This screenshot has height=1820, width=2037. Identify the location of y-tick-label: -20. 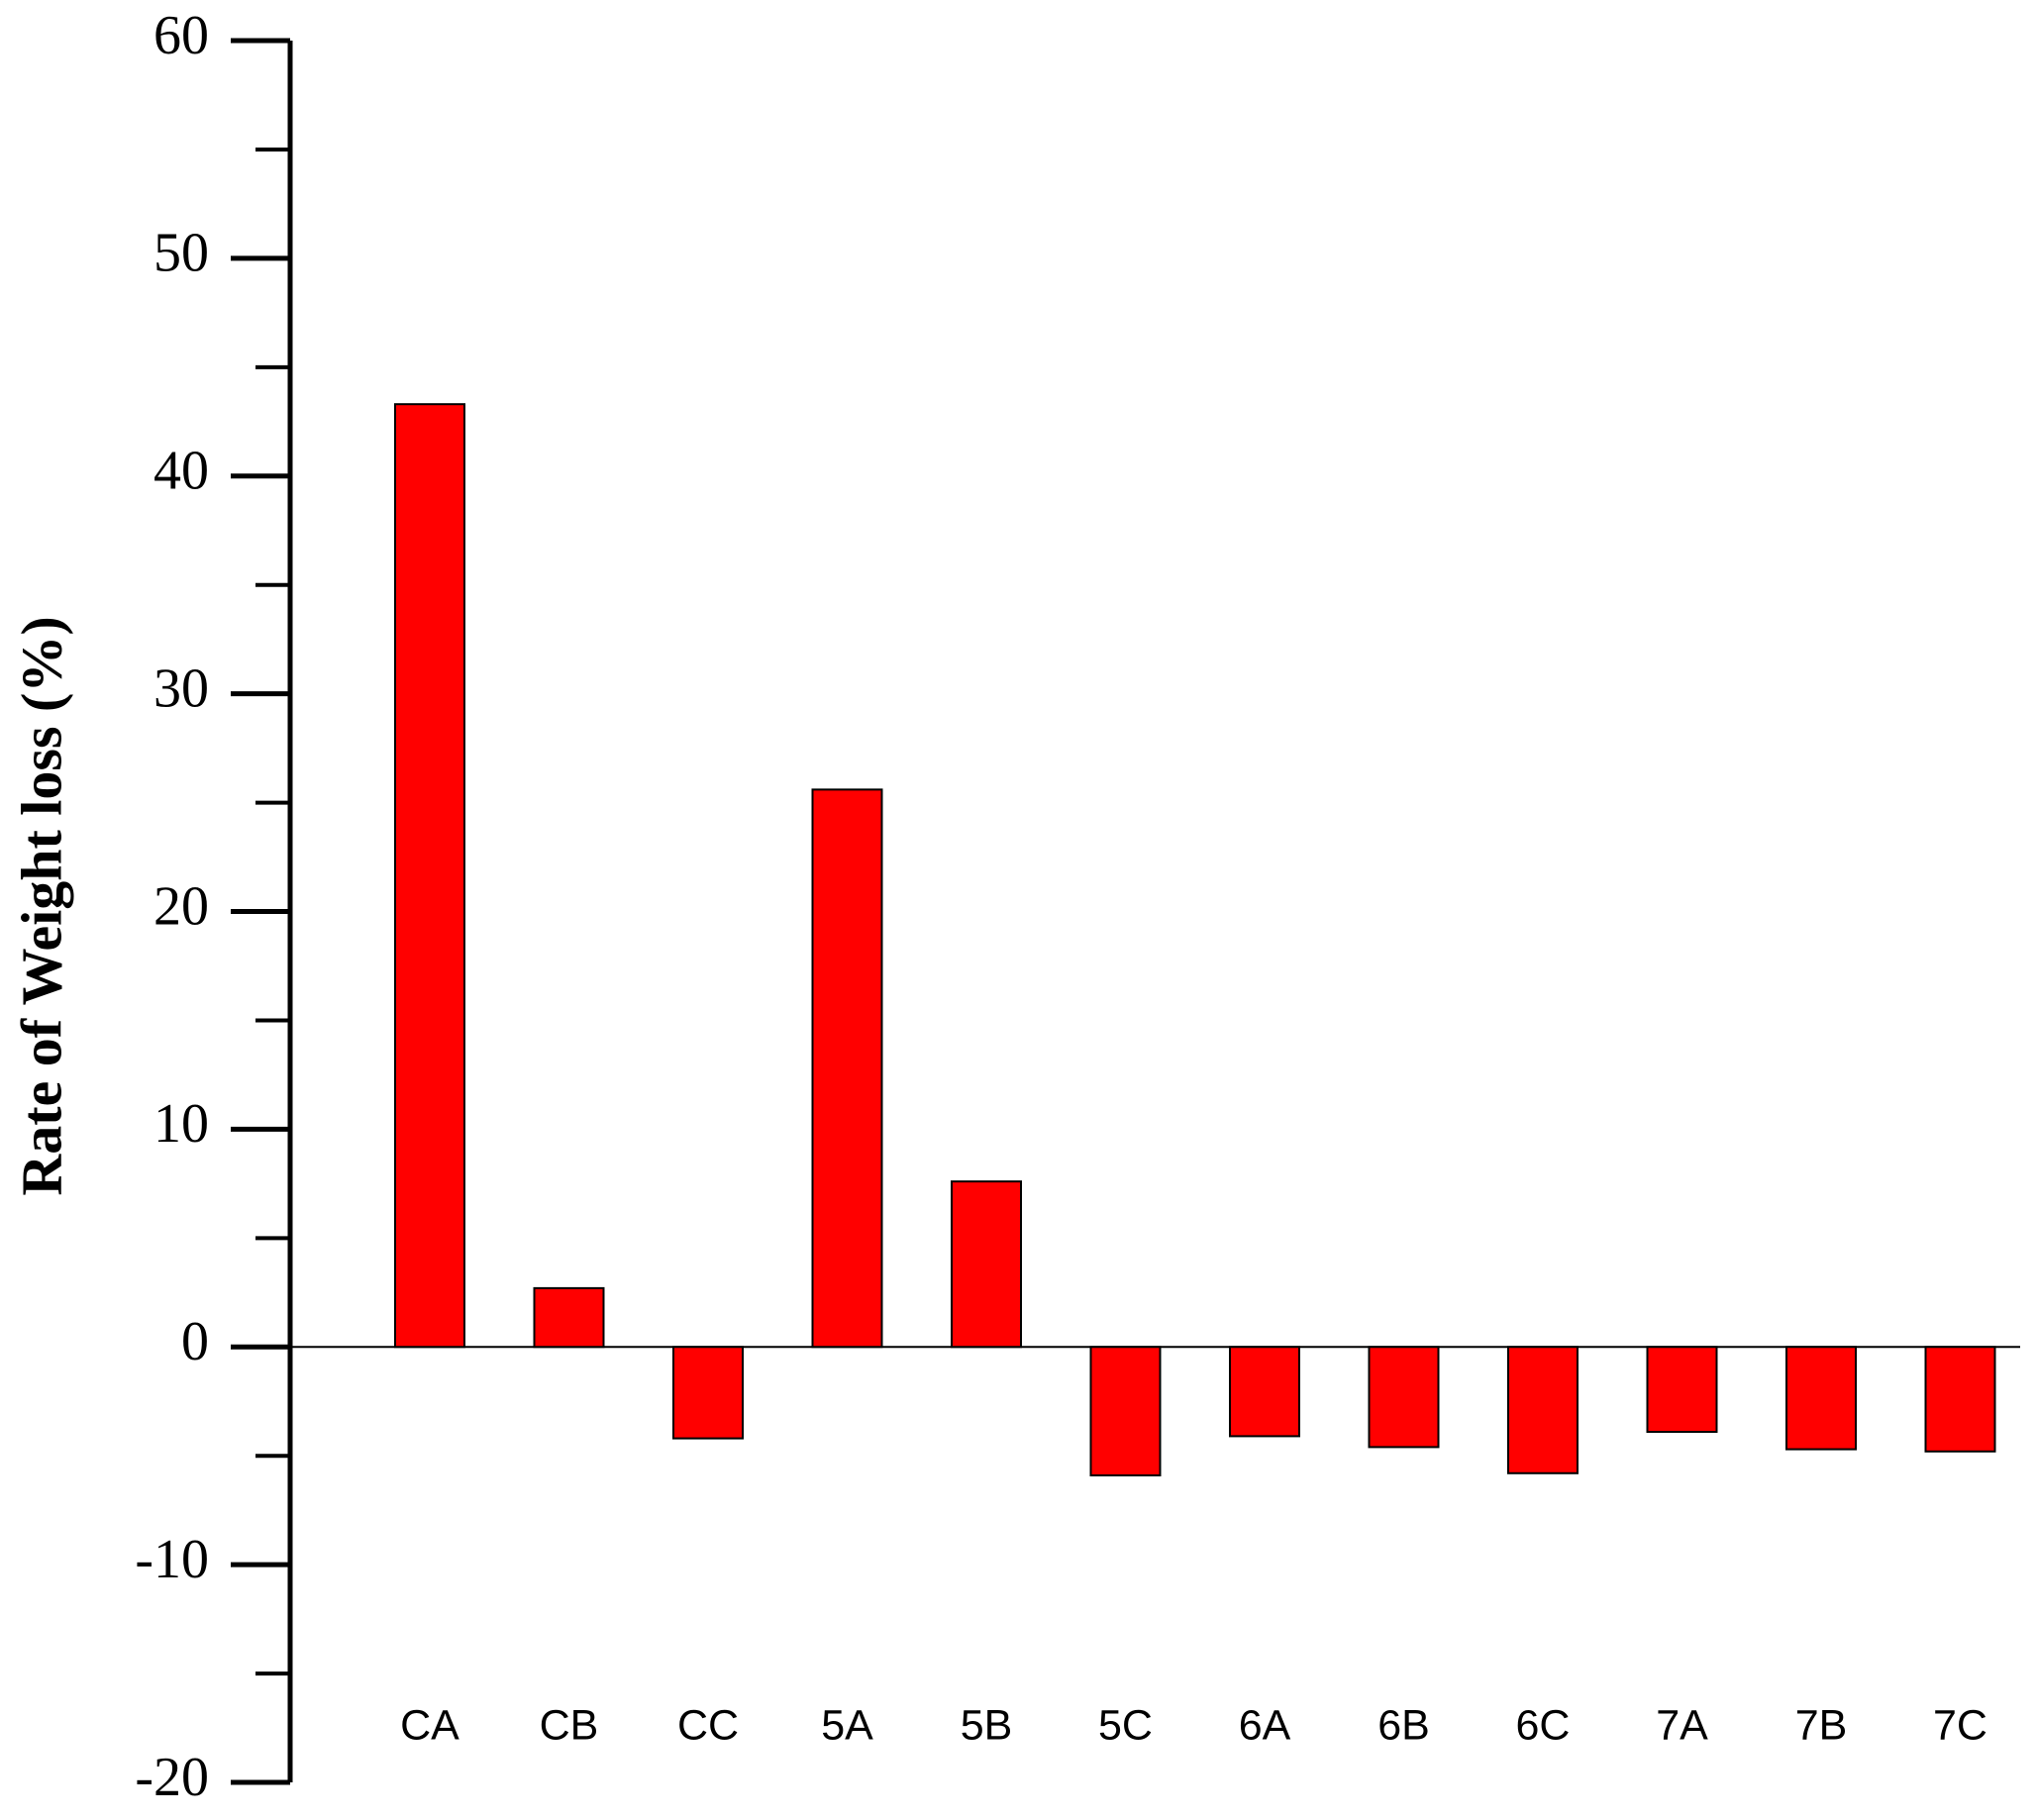
(172, 1777).